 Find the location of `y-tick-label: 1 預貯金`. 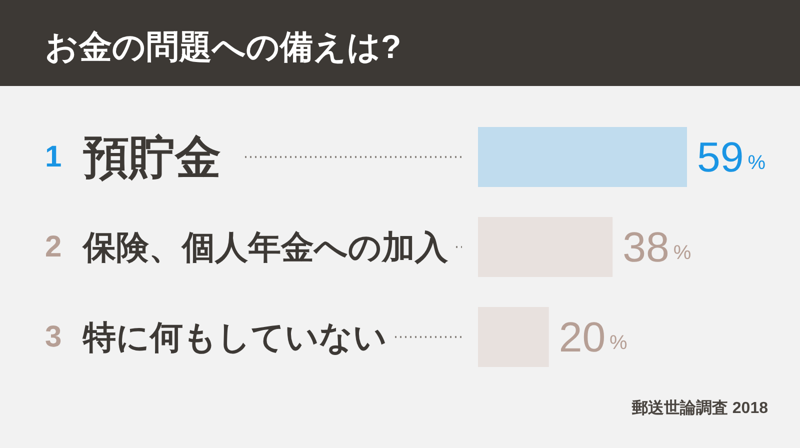

y-tick-label: 1 預貯金 is located at coordinates (133, 157).